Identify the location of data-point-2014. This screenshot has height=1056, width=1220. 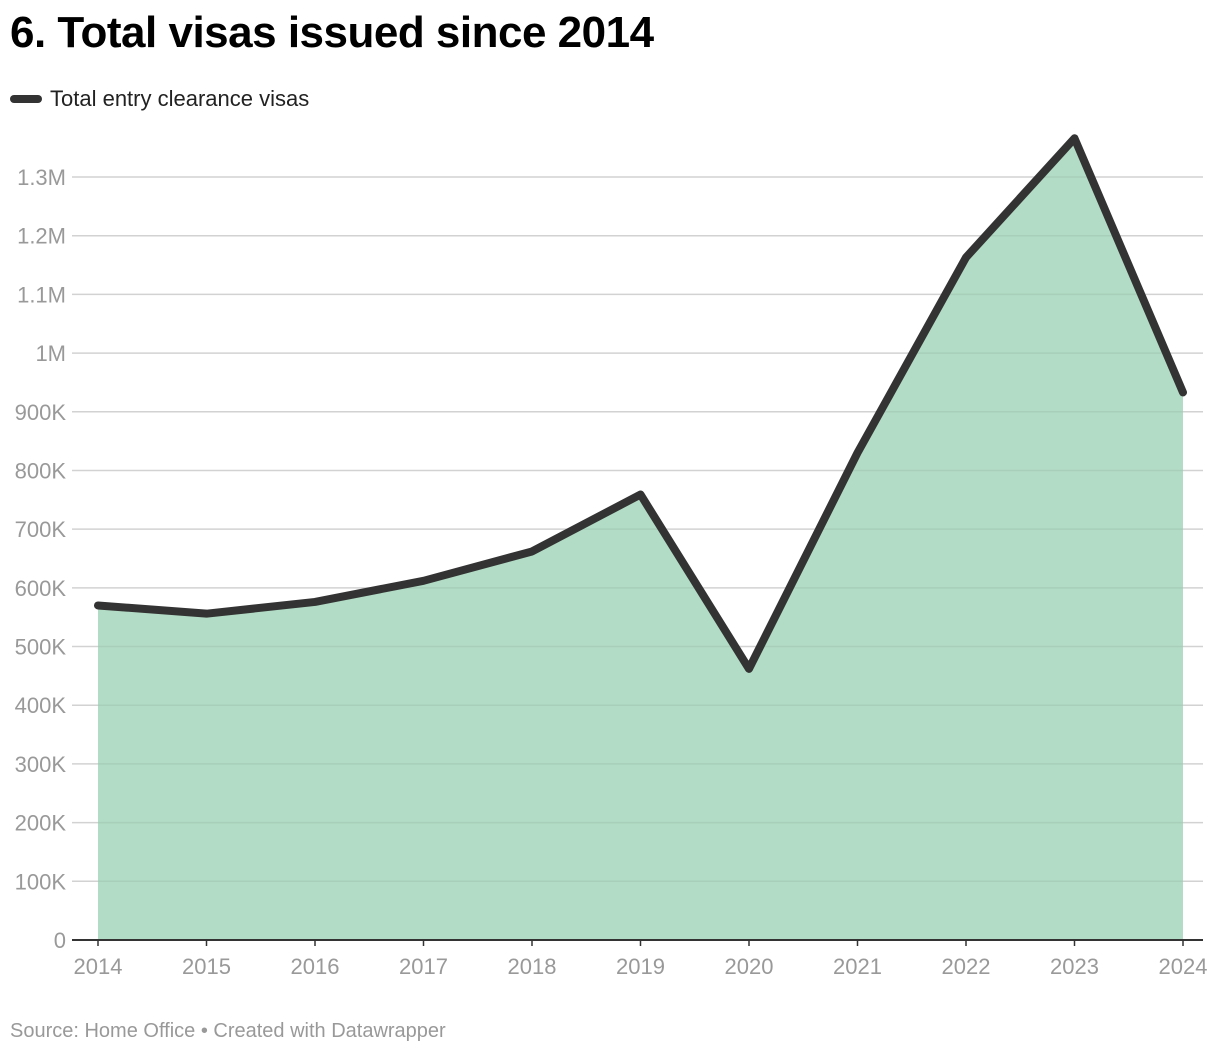
(98, 605).